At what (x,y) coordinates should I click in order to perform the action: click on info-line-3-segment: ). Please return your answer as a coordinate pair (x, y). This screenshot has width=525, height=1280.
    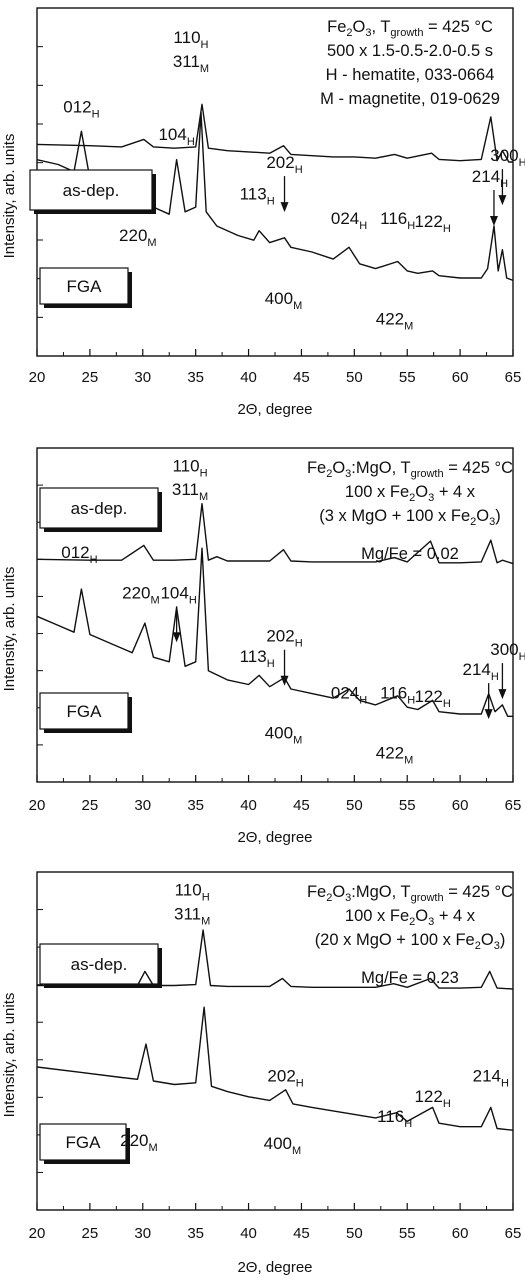
    Looking at the image, I should click on (503, 940).